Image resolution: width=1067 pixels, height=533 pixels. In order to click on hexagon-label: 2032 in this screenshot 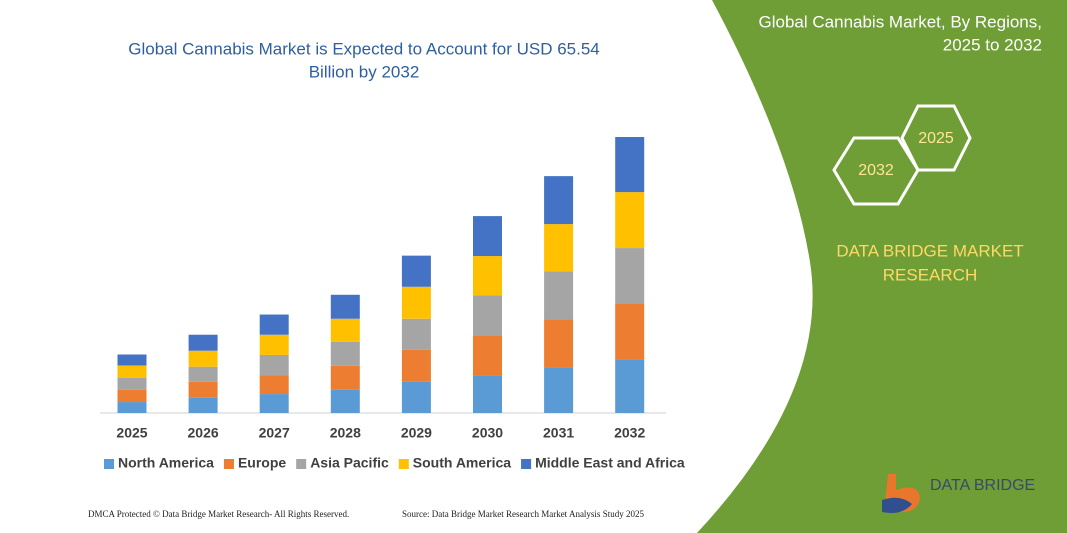, I will do `click(876, 170)`.